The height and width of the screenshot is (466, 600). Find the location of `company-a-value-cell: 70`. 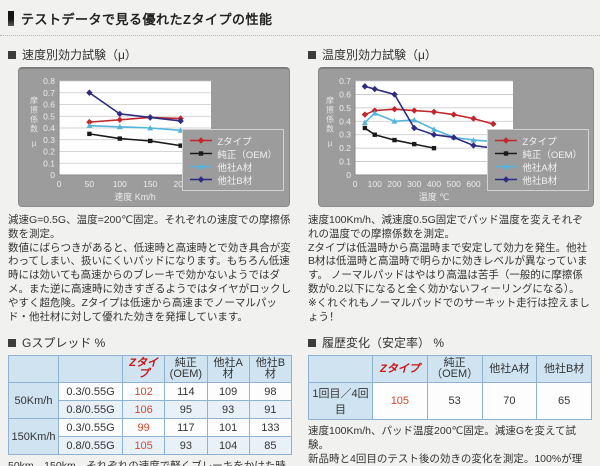

company-a-value-cell: 70 is located at coordinates (509, 401).